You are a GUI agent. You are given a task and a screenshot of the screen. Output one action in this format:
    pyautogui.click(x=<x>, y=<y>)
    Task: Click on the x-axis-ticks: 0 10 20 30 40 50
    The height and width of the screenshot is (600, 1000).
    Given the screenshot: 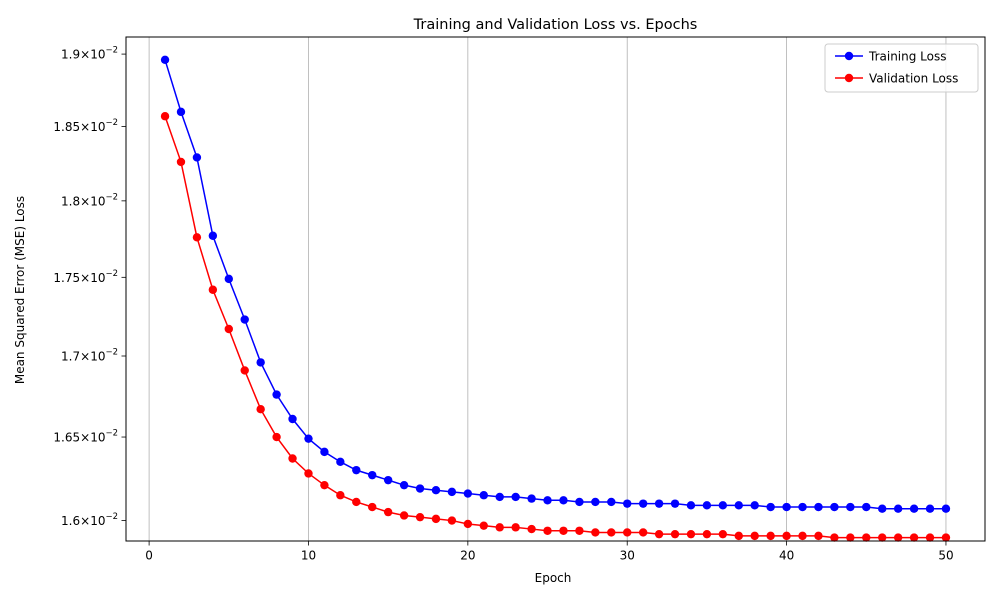 What is the action you would take?
    pyautogui.click(x=549, y=552)
    